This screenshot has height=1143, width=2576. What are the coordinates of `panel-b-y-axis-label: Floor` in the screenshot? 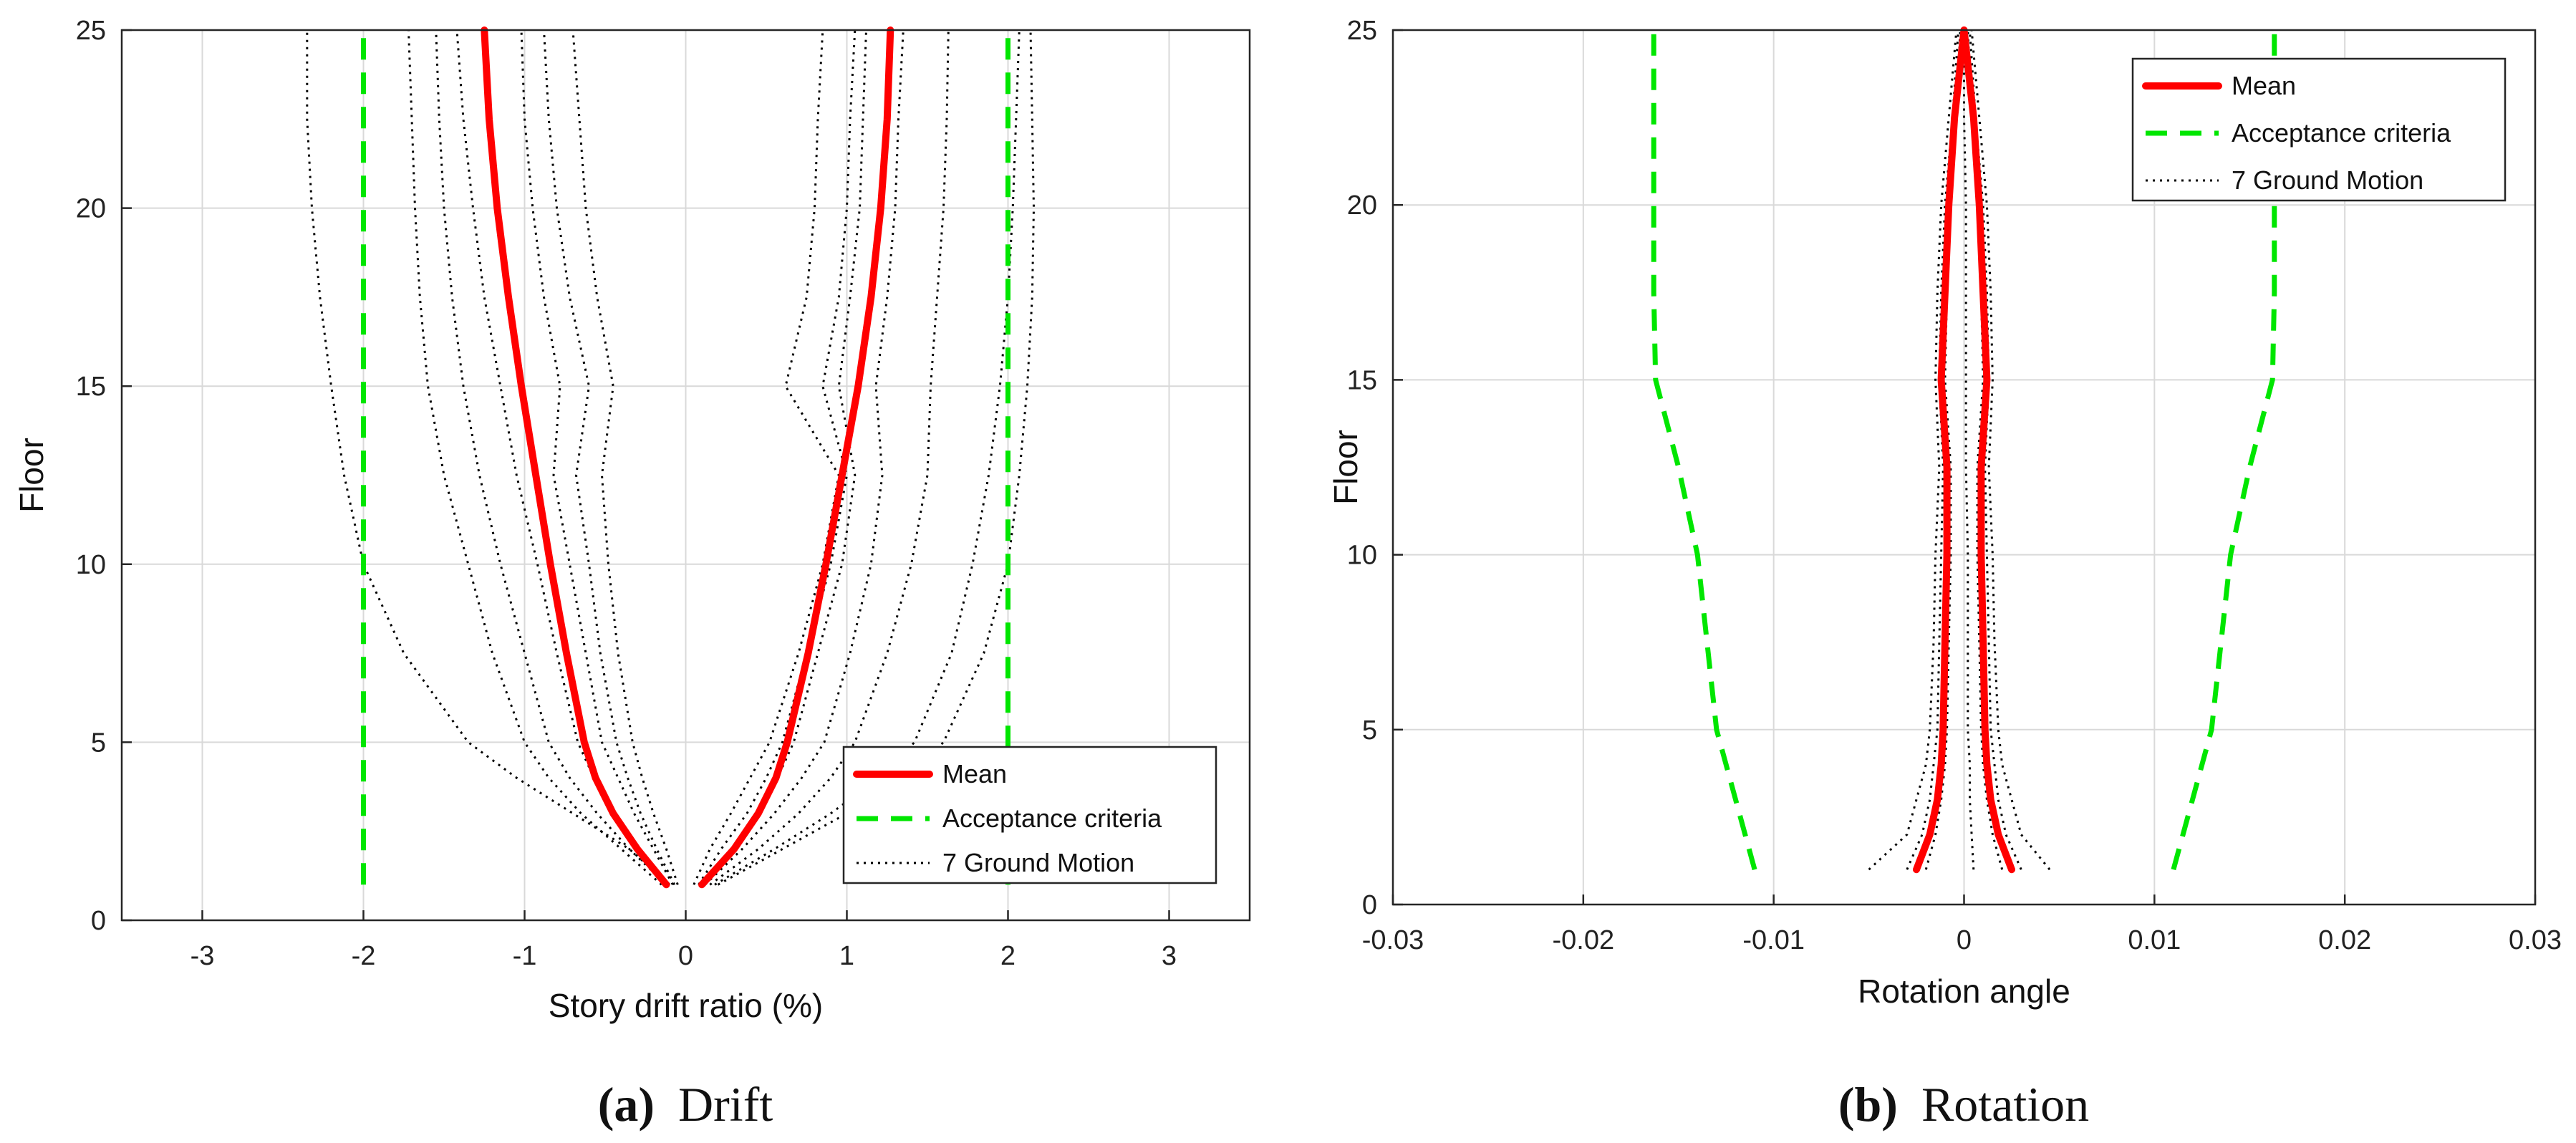 It's located at (1345, 467).